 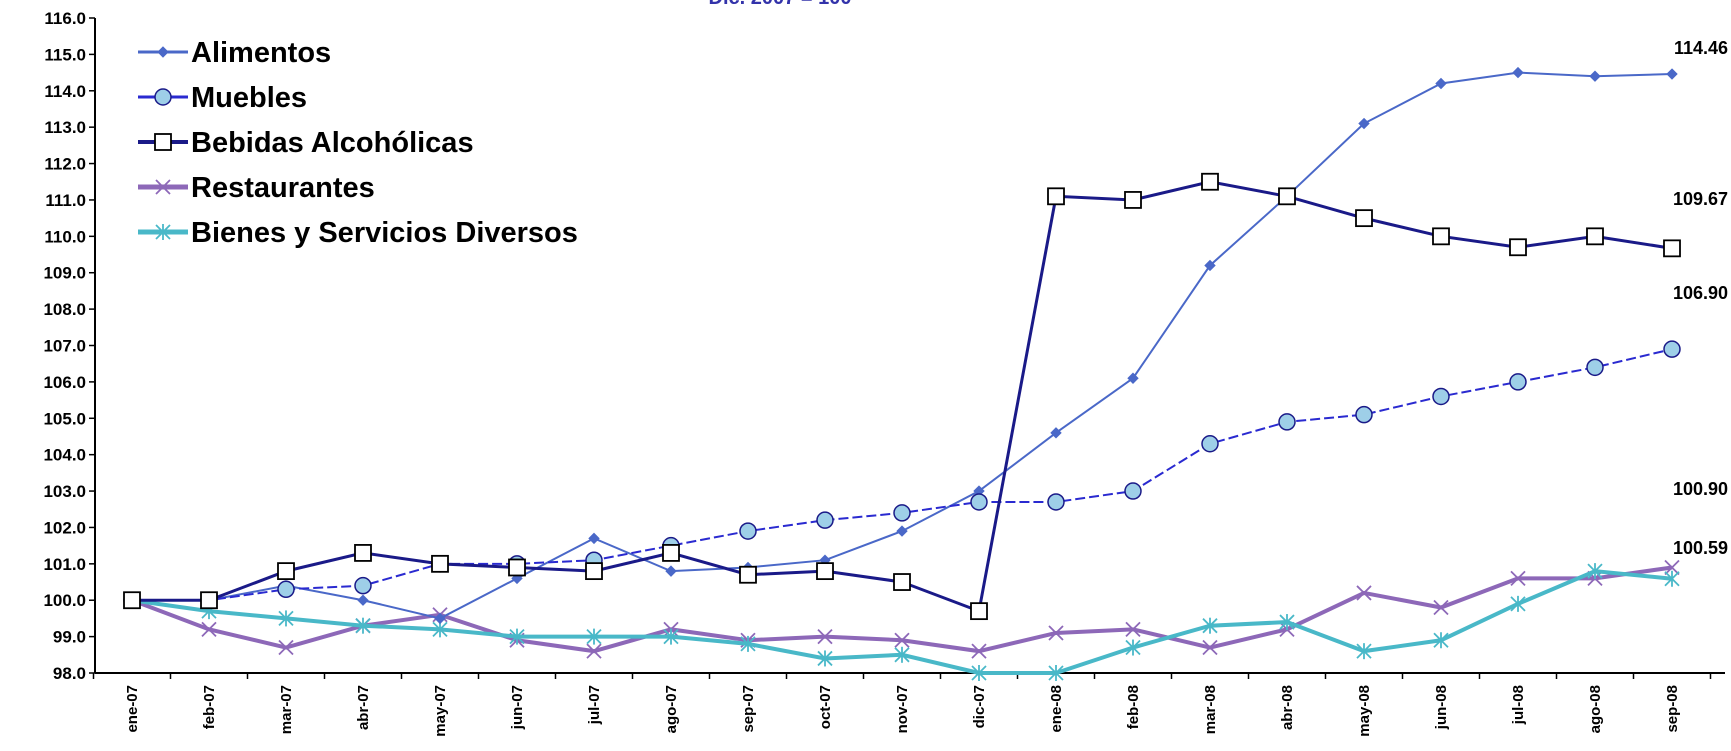 What do you see at coordinates (902, 622) in the screenshot?
I see `series-bienes-y-servicios-diversos` at bounding box center [902, 622].